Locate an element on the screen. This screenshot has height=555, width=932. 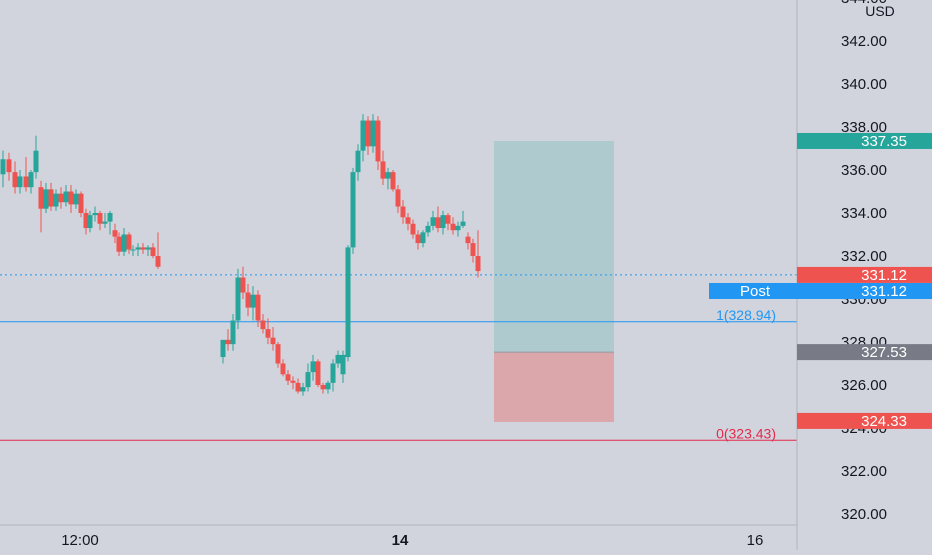
target-zone is located at coordinates (554, 246).